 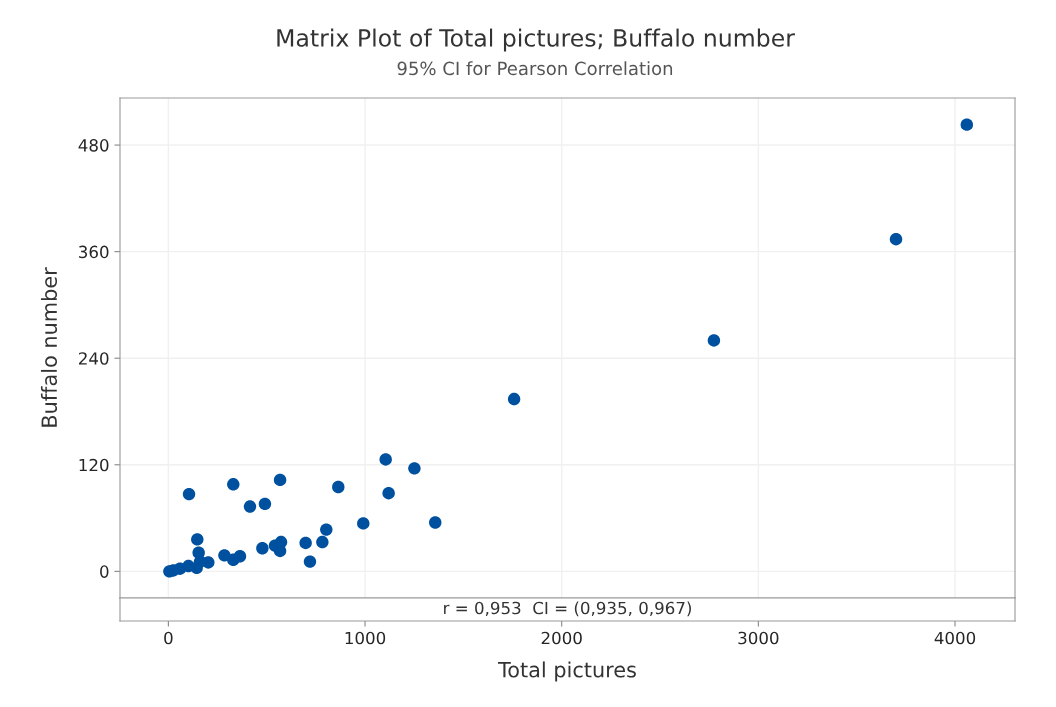 What do you see at coordinates (567, 609) in the screenshot?
I see `text: r = 0,953 CI = (0,935, 0,967)` at bounding box center [567, 609].